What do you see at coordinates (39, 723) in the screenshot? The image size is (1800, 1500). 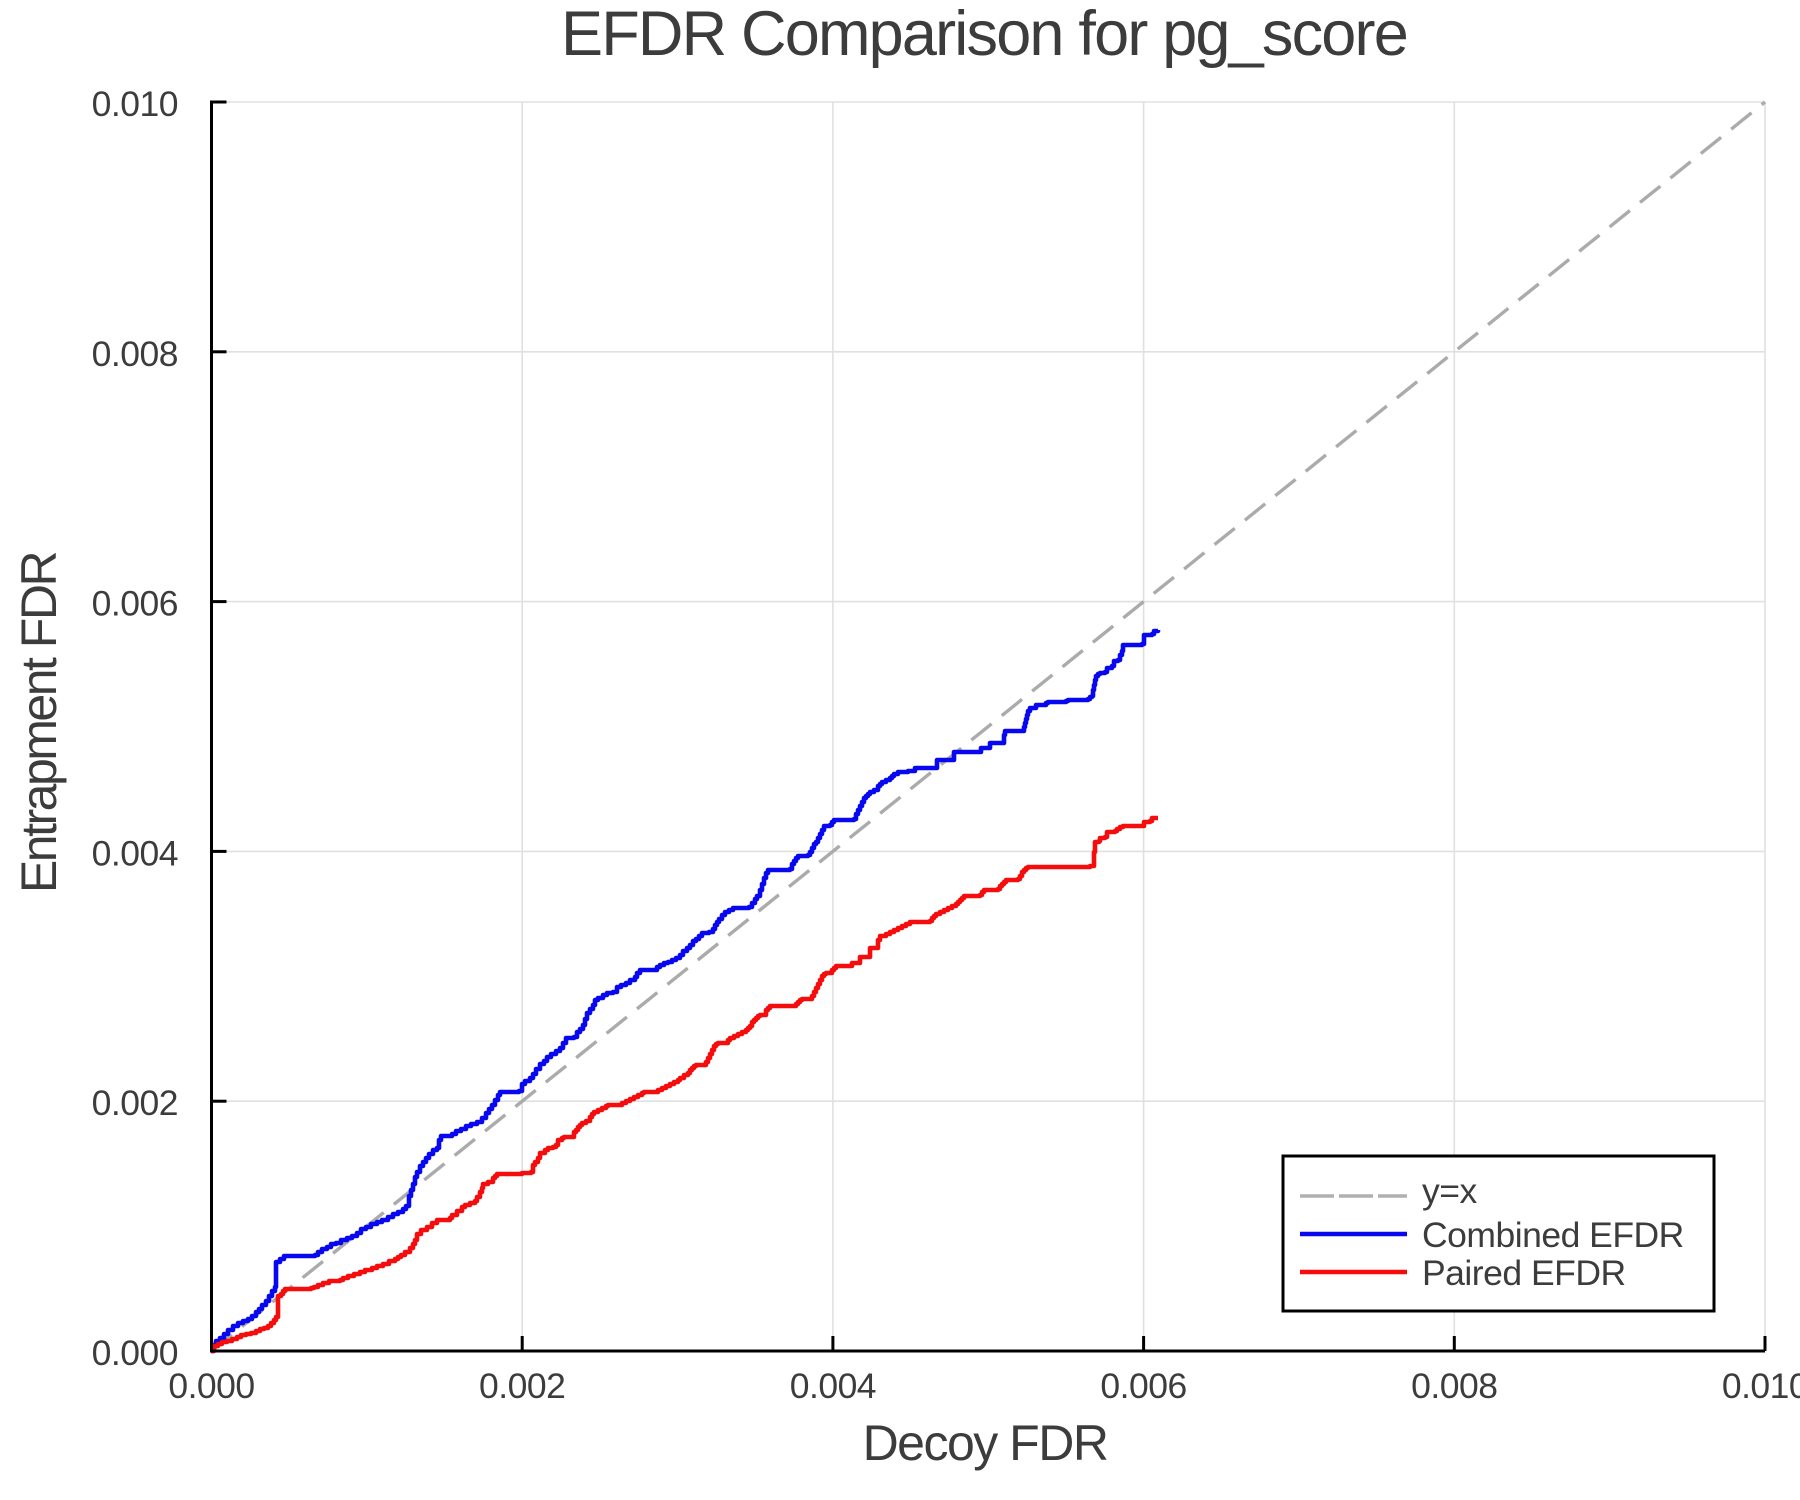 I see `svg-text: Entrapment FDR` at bounding box center [39, 723].